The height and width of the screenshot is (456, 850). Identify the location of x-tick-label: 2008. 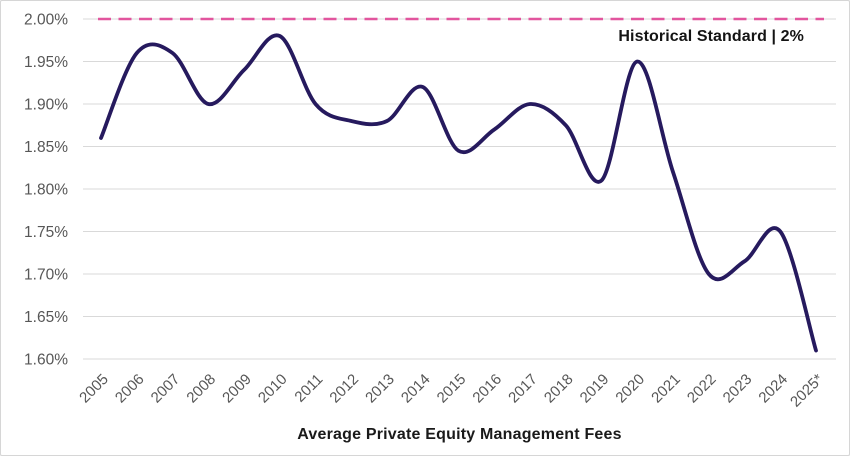
(201, 389).